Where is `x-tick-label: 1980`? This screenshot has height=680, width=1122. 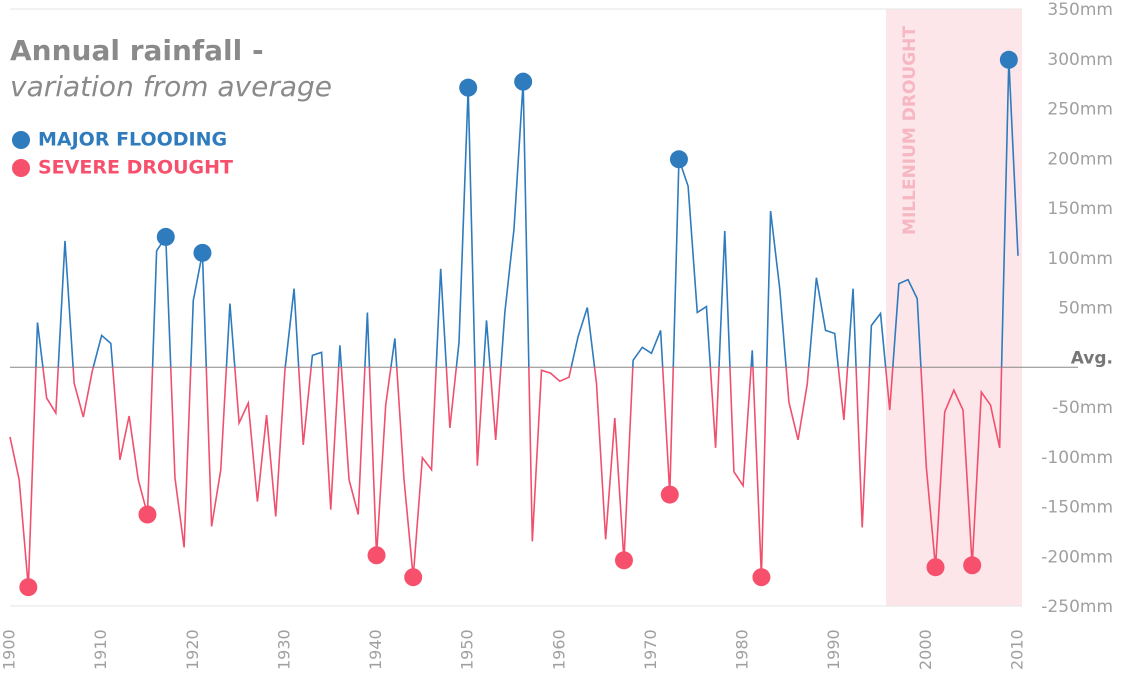
x-tick-label: 1980 is located at coordinates (742, 649).